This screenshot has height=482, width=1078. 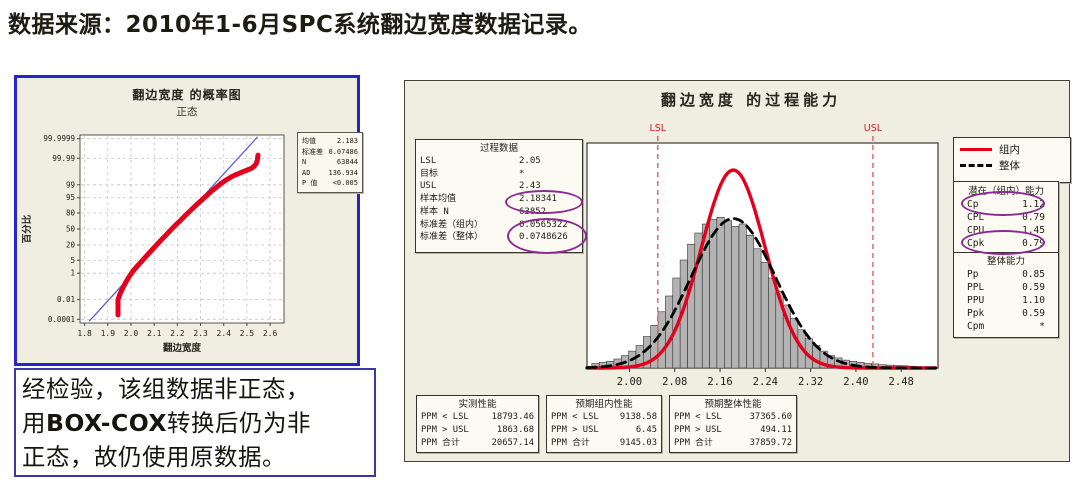 What do you see at coordinates (522, 173) in the screenshot?
I see `row-value: *` at bounding box center [522, 173].